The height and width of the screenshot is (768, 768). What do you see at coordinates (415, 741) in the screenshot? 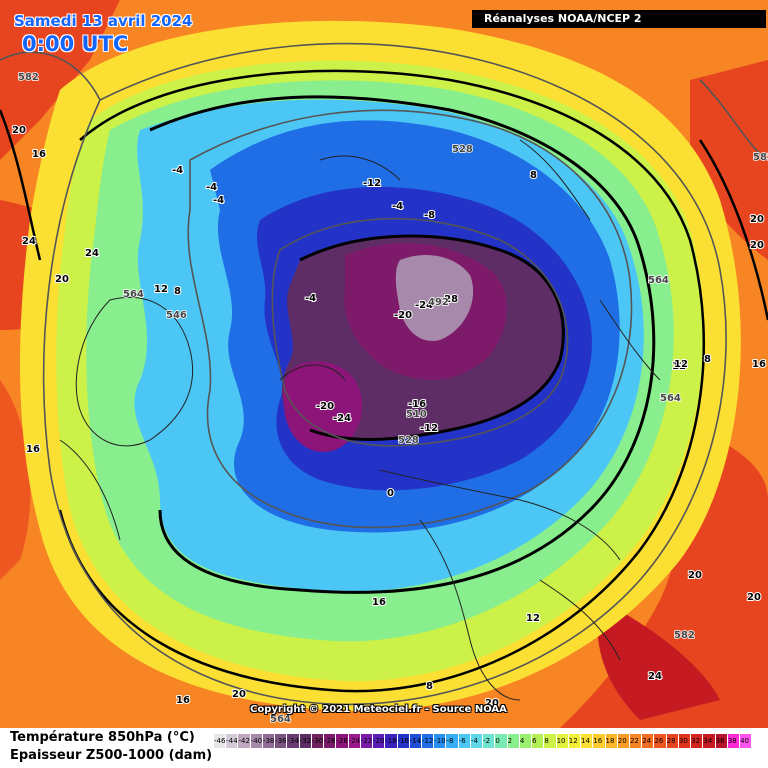
I see `scale-swatch: -14` at bounding box center [415, 741].